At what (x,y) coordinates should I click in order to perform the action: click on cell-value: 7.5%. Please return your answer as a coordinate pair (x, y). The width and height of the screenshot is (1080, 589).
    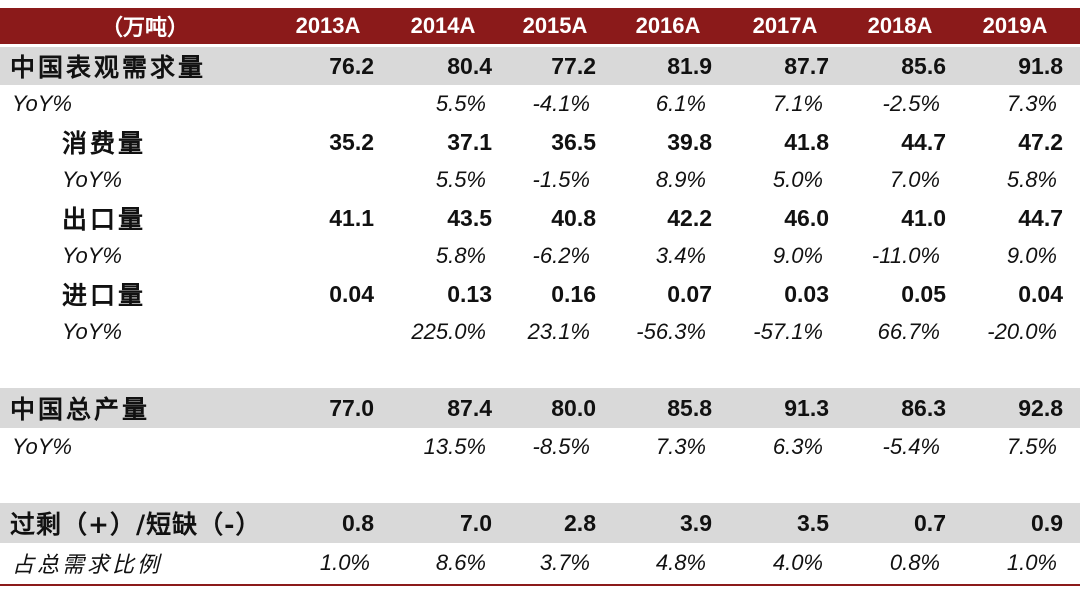
    Looking at the image, I should click on (1031, 446).